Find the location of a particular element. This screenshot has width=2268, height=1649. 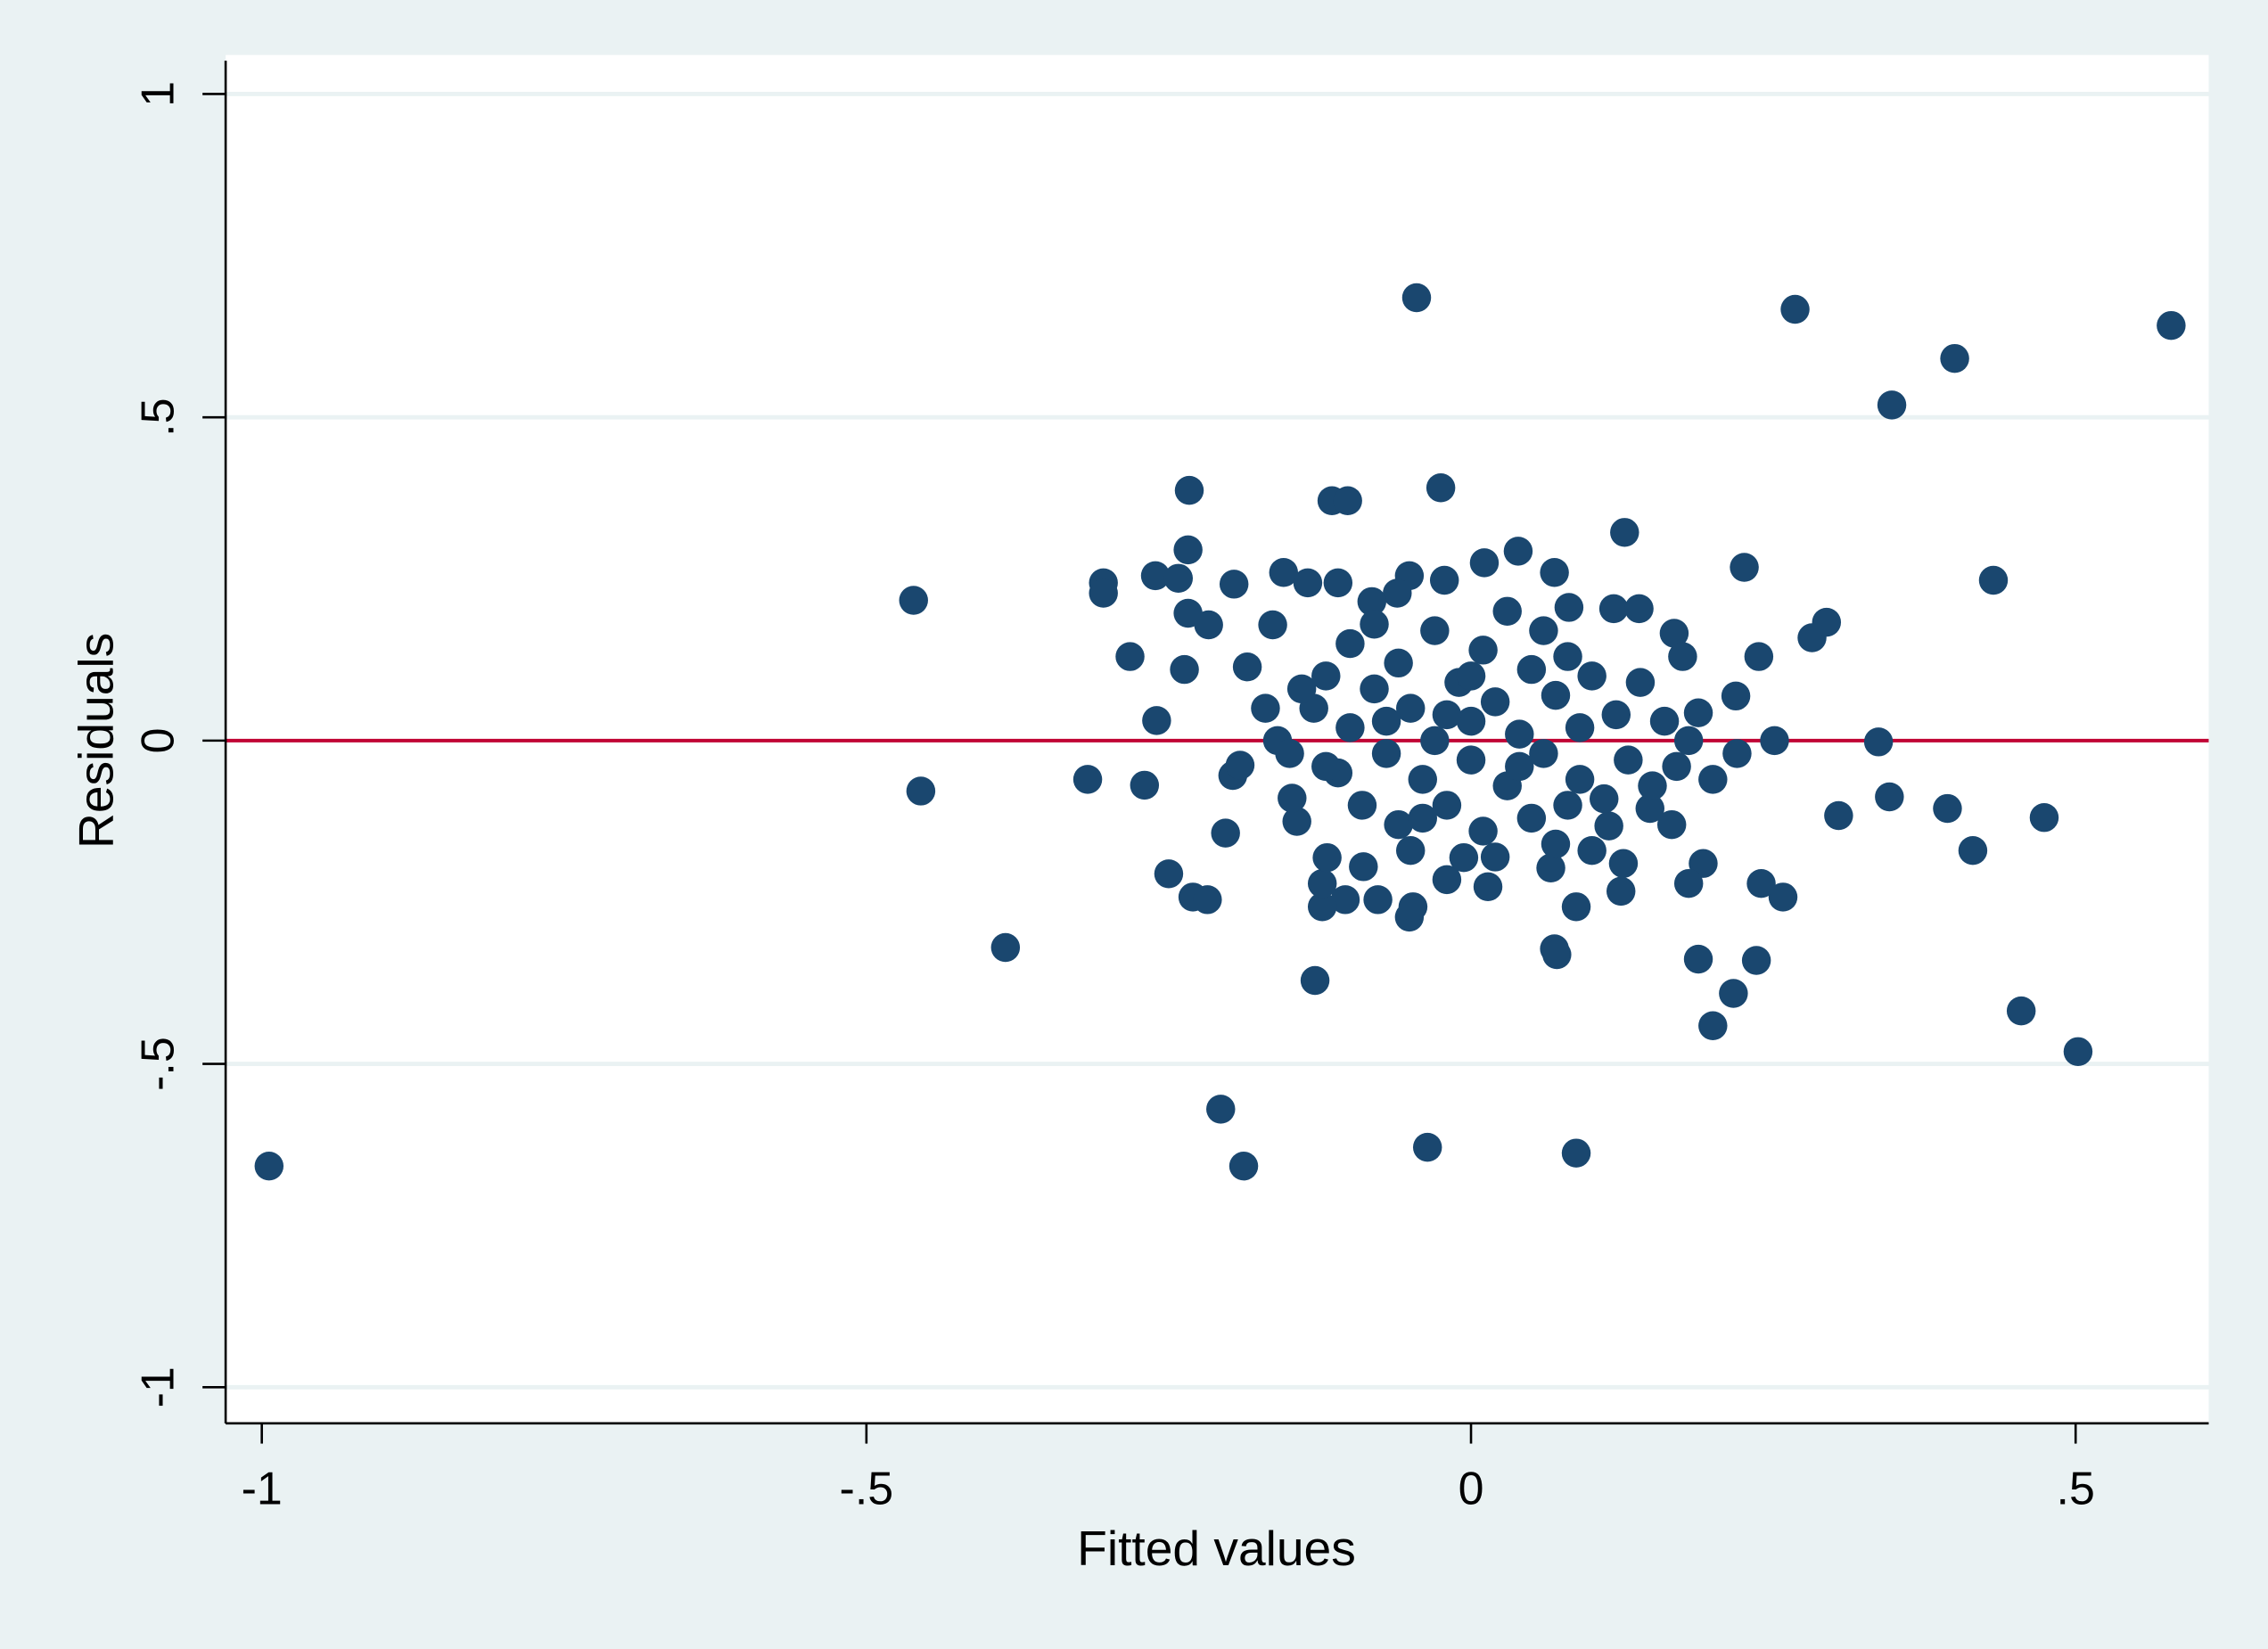

y-tick-label: 0 is located at coordinates (159, 740).